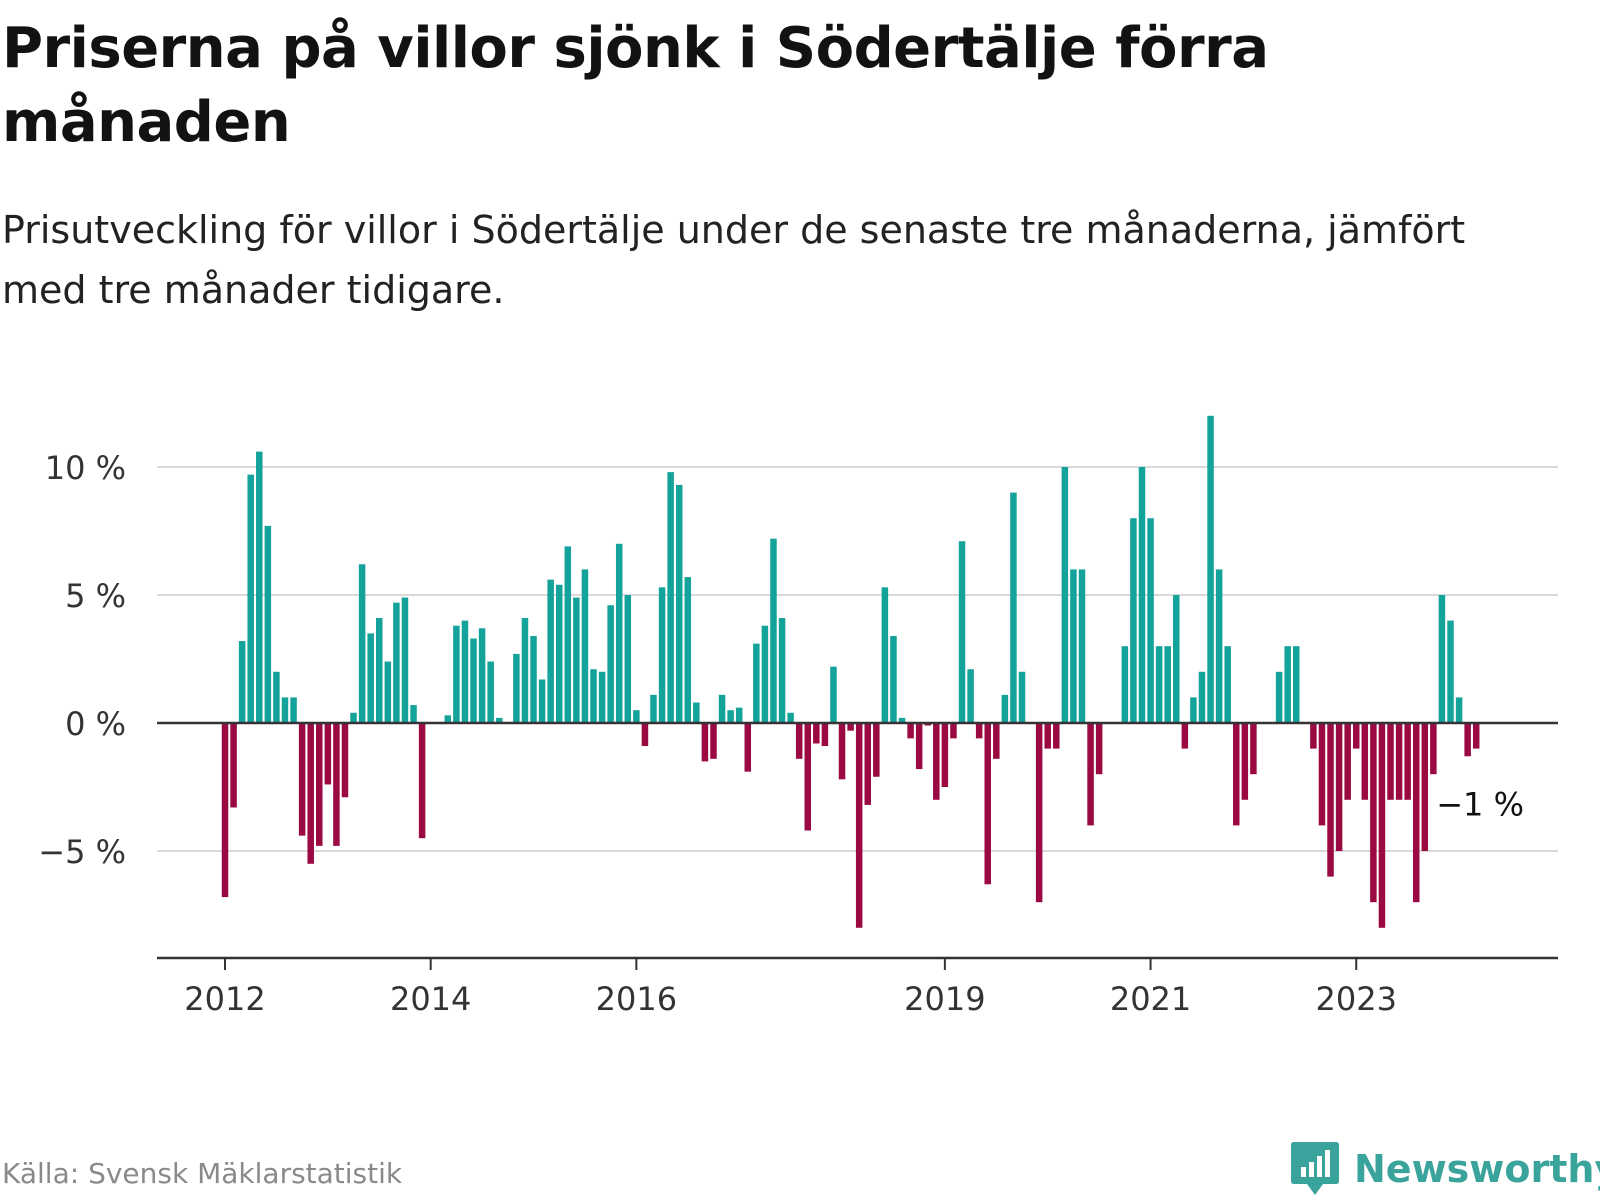  I want to click on y-tick-label: 5 %, so click(95, 596).